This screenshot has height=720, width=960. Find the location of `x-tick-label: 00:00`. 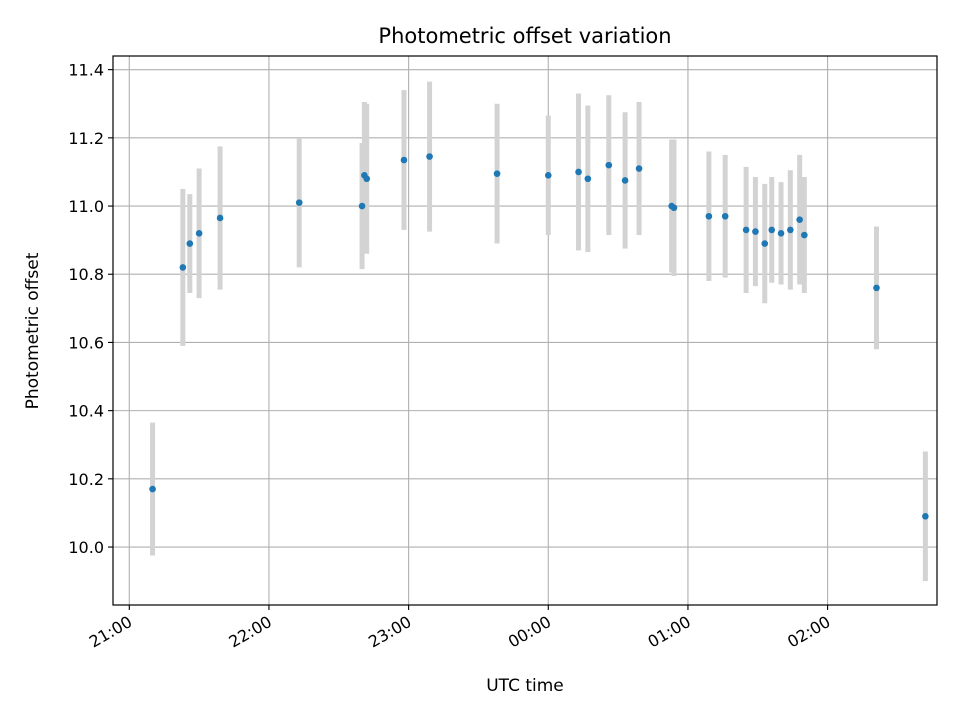

x-tick-label: 00:00 is located at coordinates (529, 632).